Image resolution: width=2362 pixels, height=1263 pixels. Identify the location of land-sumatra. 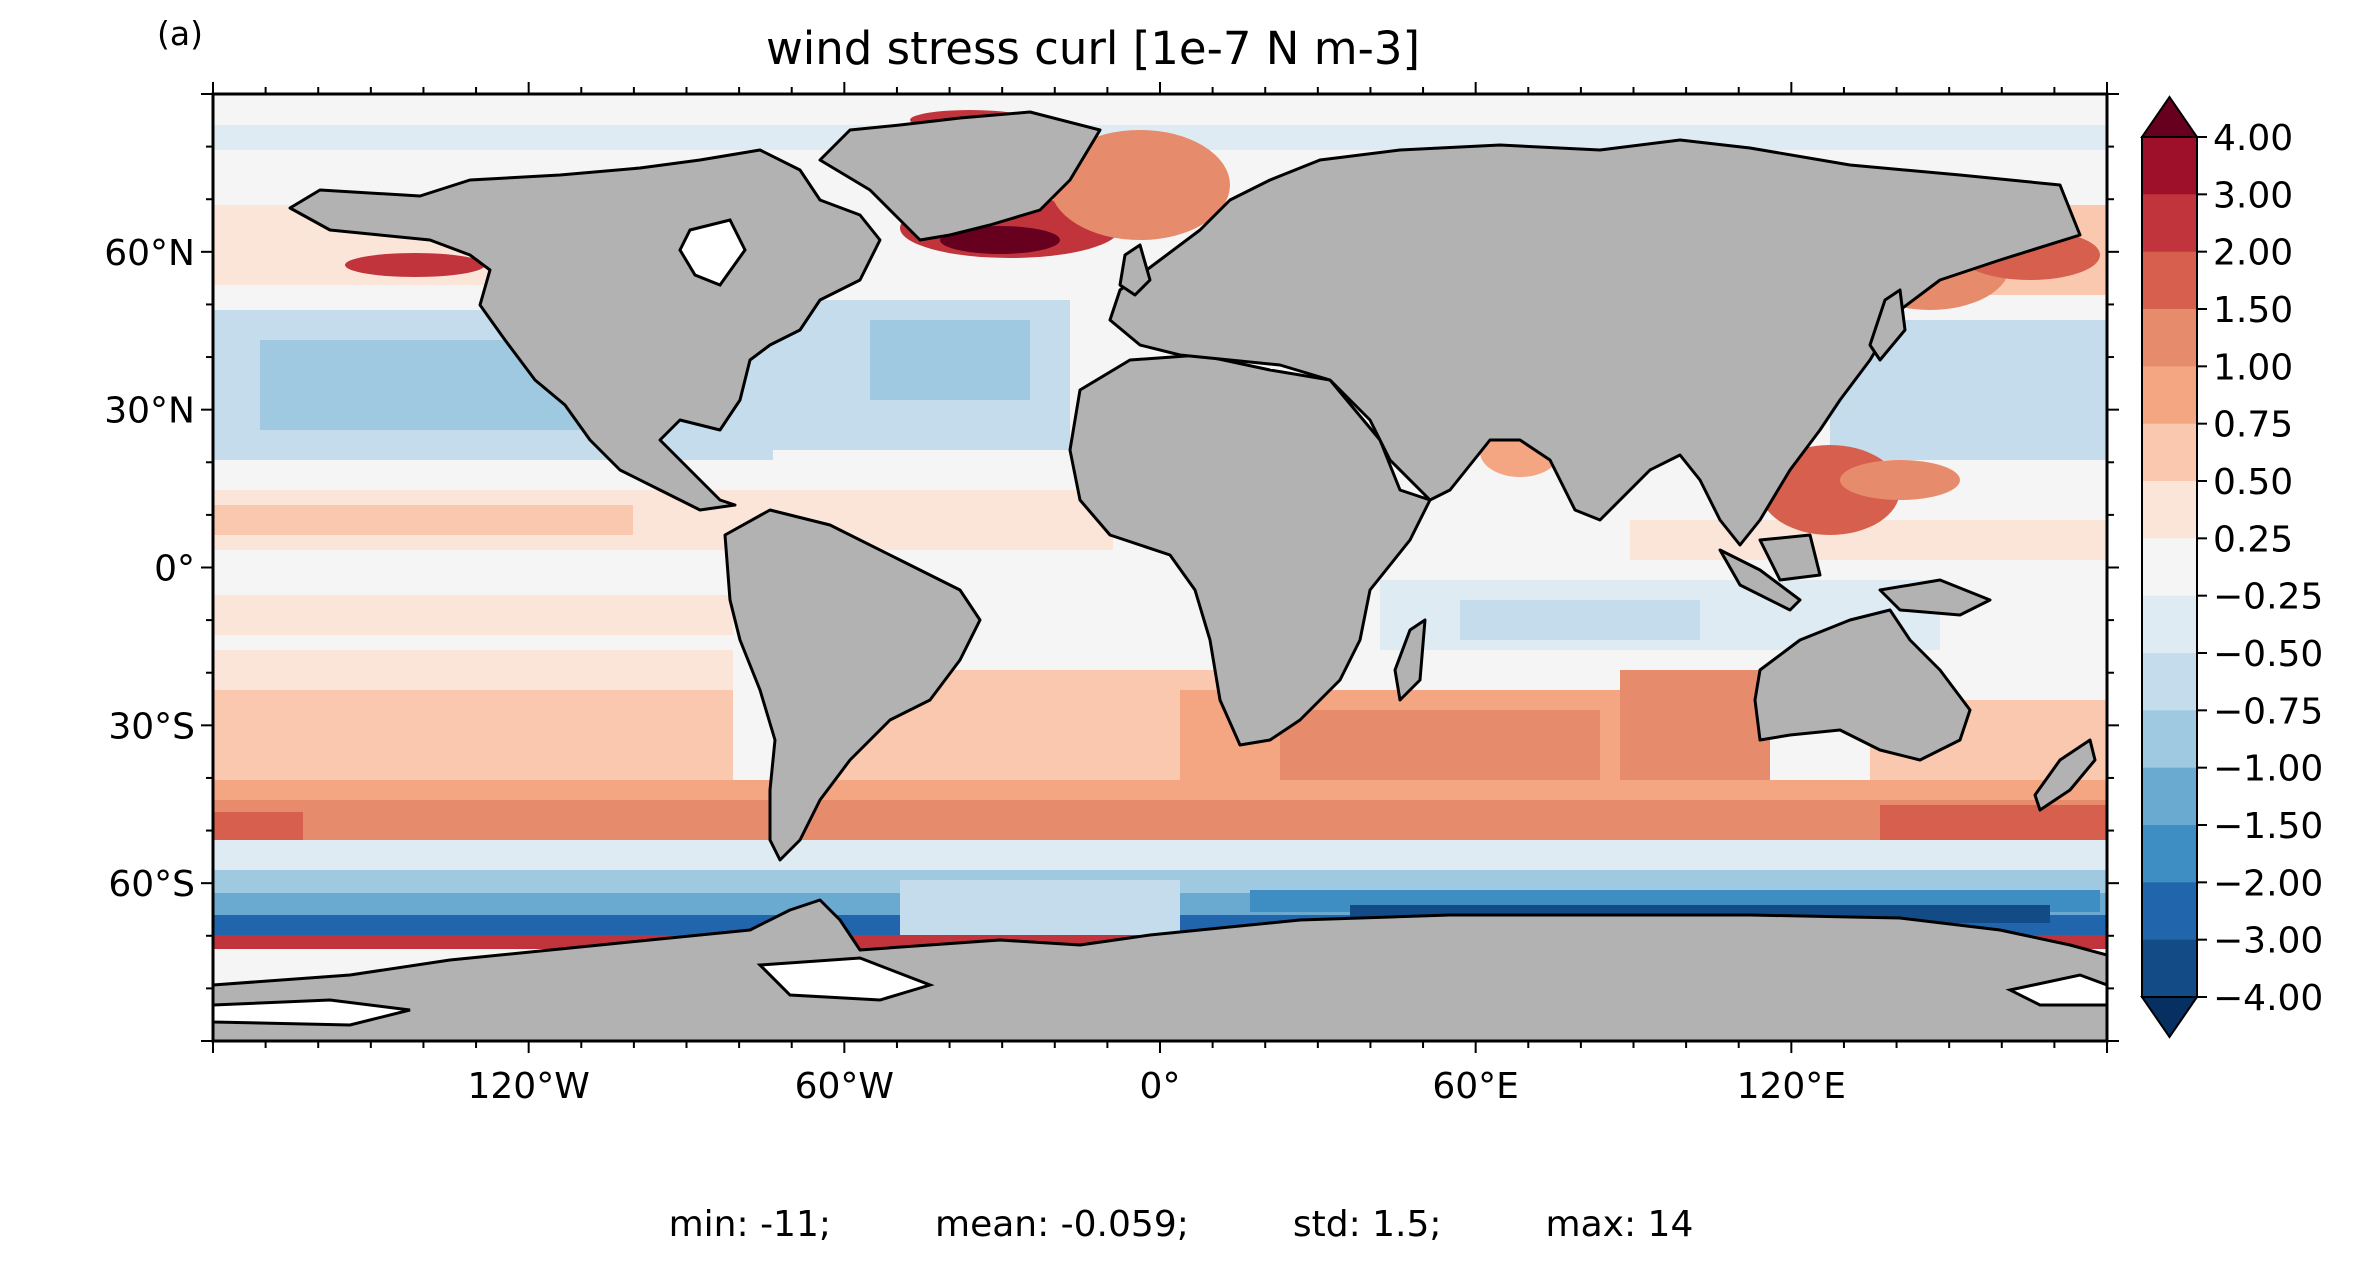
(1760, 580).